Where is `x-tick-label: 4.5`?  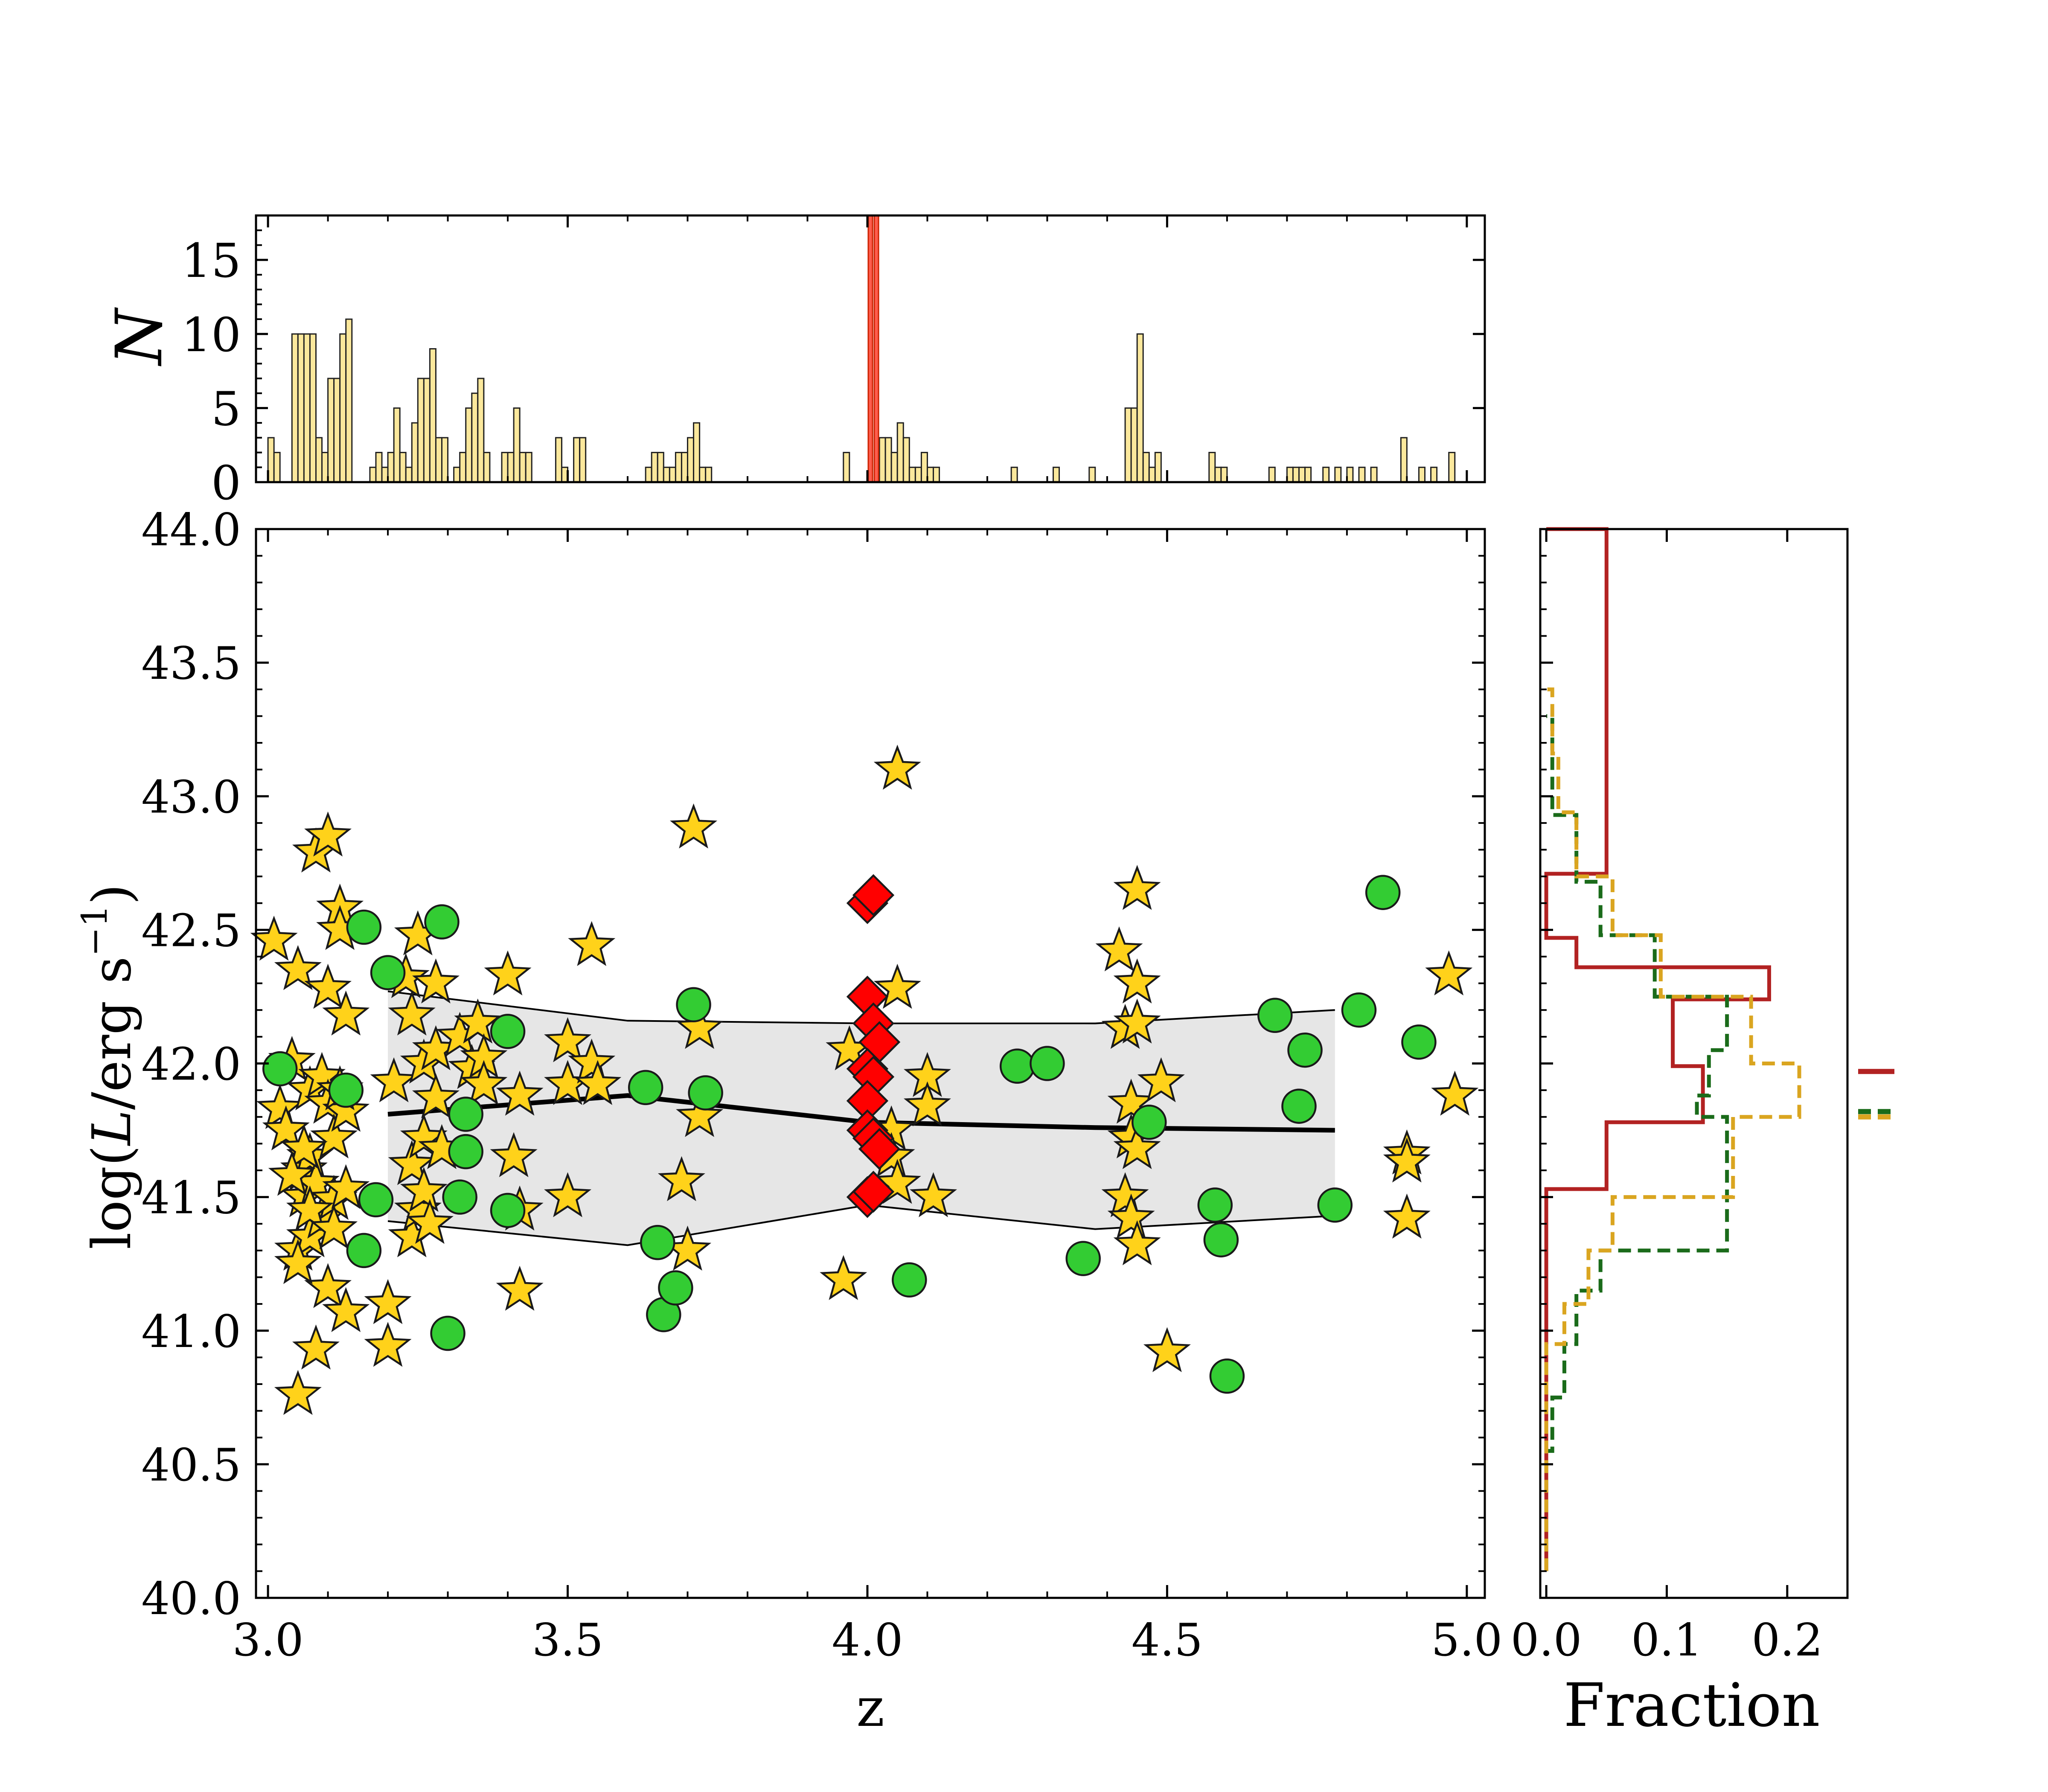
x-tick-label: 4.5 is located at coordinates (1167, 1640).